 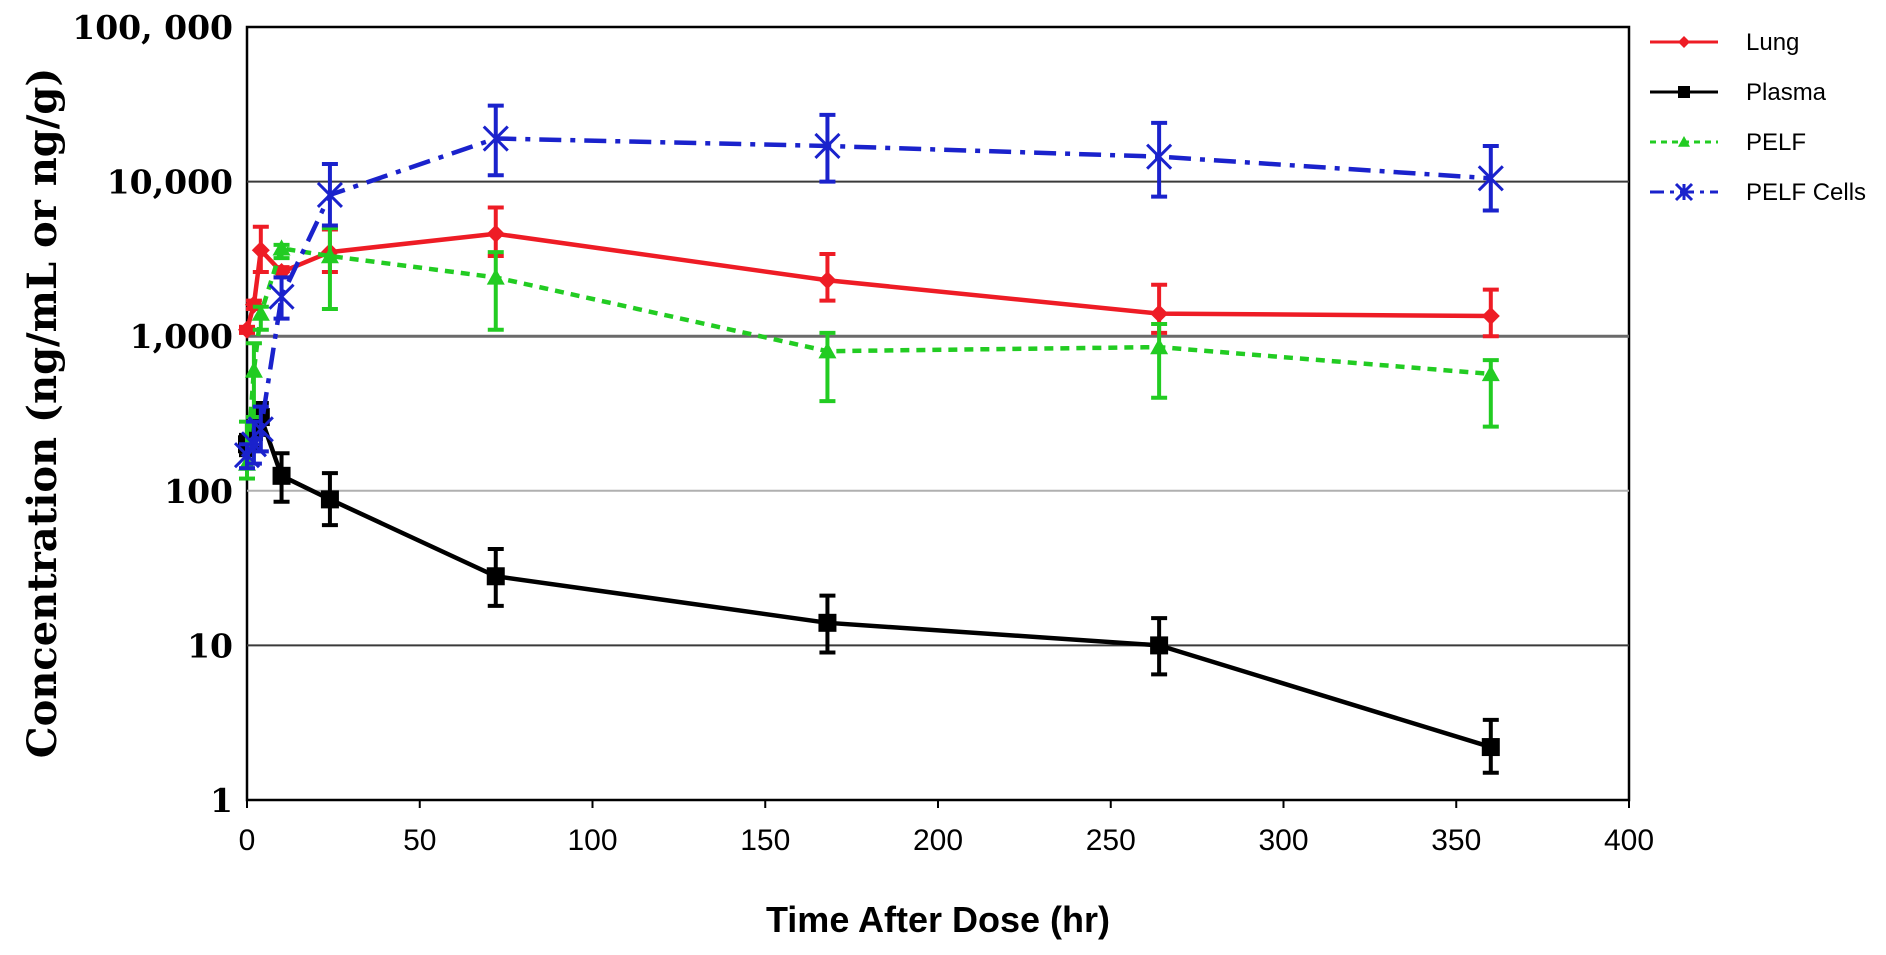 What do you see at coordinates (1772, 42) in the screenshot?
I see `legend-label: Lung` at bounding box center [1772, 42].